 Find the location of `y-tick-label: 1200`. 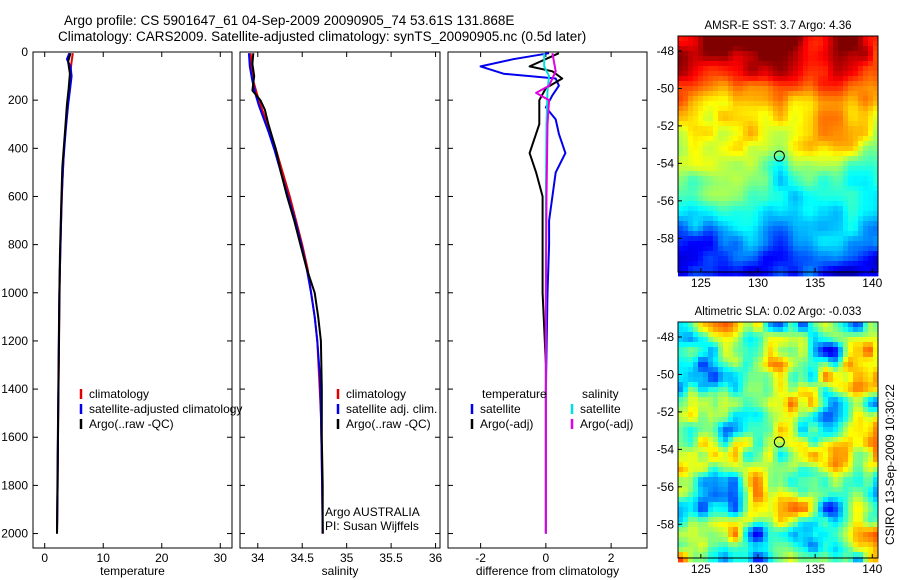

y-tick-label: 1200 is located at coordinates (14, 341).